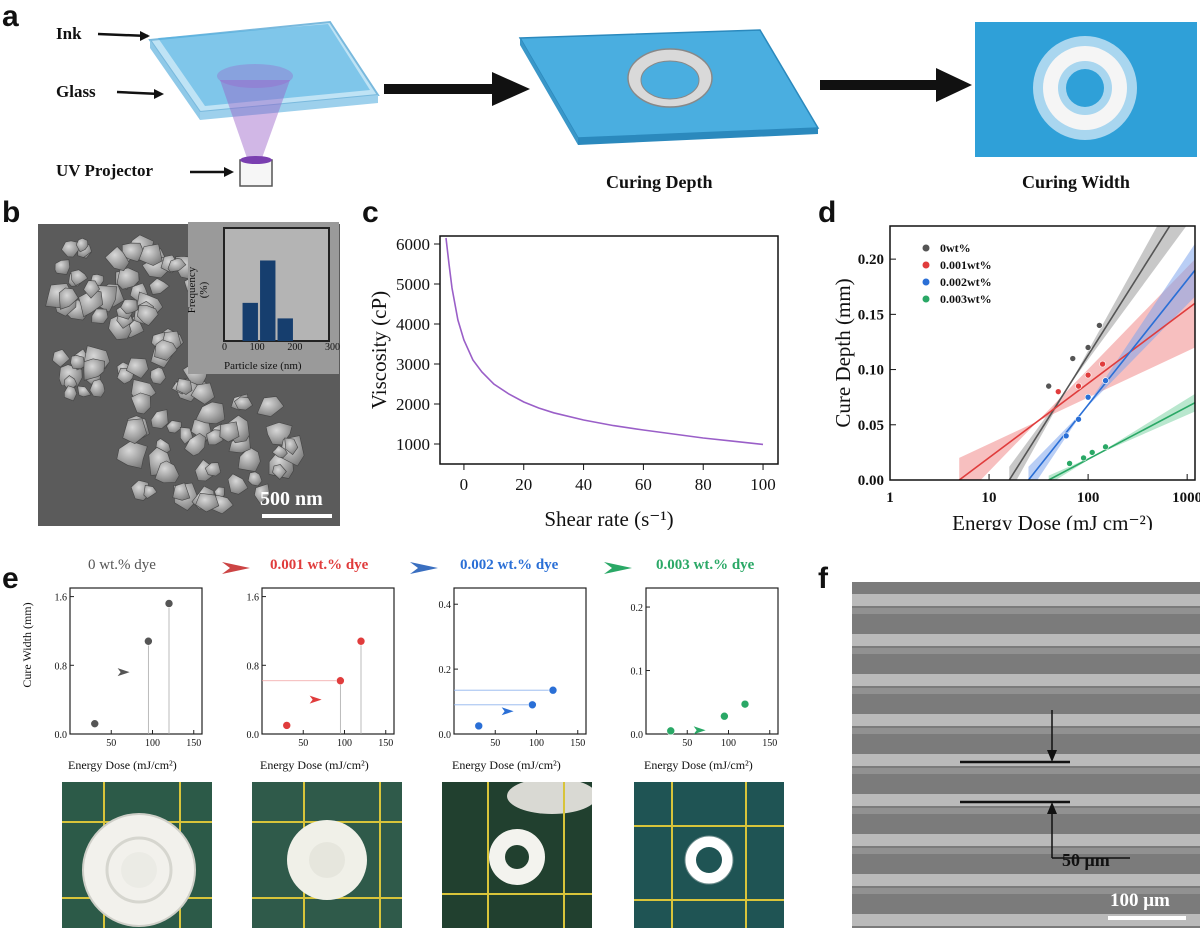 The image size is (1200, 930). I want to click on glass-left-face, so click(175, 80).